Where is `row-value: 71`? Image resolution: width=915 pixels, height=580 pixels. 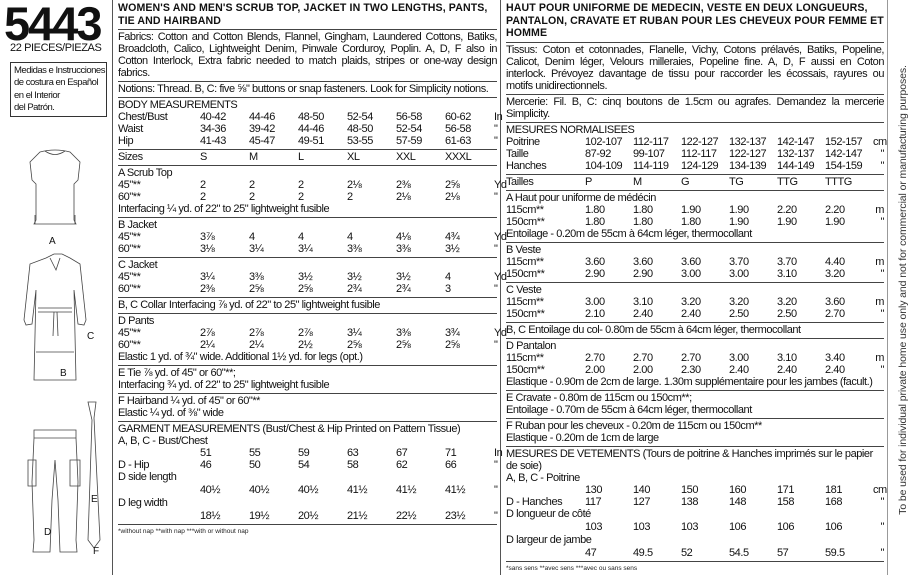 row-value: 71 is located at coordinates (451, 453).